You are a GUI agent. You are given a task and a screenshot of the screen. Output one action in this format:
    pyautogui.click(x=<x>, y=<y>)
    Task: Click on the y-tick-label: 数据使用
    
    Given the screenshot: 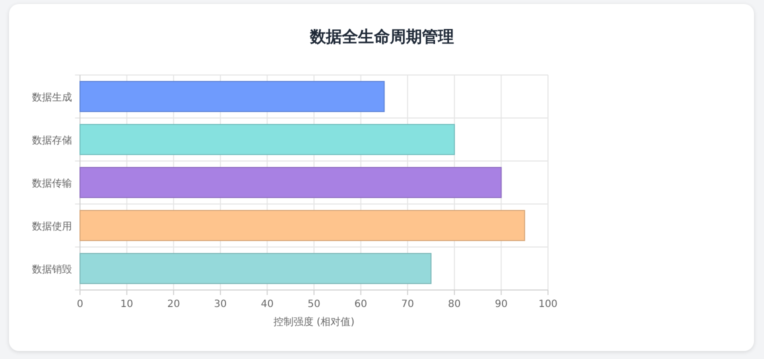 What is the action you would take?
    pyautogui.click(x=52, y=226)
    